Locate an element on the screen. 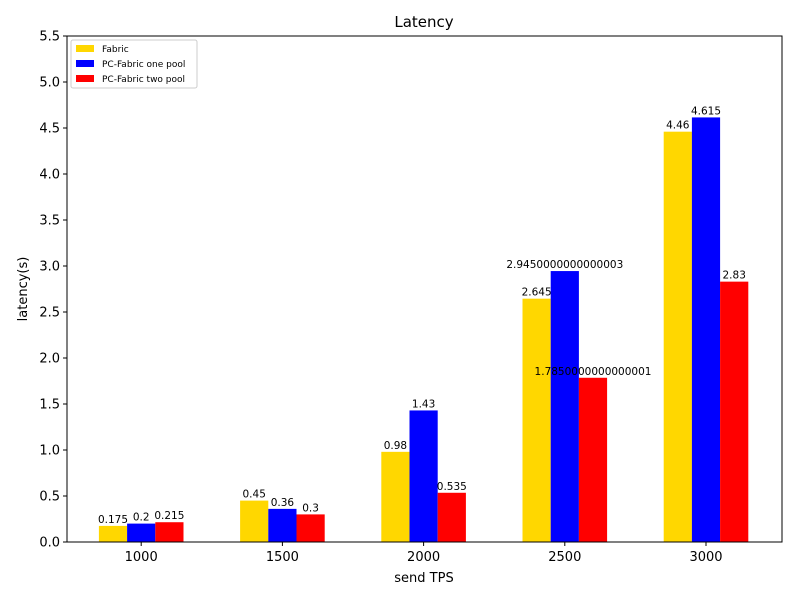 This screenshot has height=600, width=800. y-tick-label-2: 1.0 is located at coordinates (49, 451).